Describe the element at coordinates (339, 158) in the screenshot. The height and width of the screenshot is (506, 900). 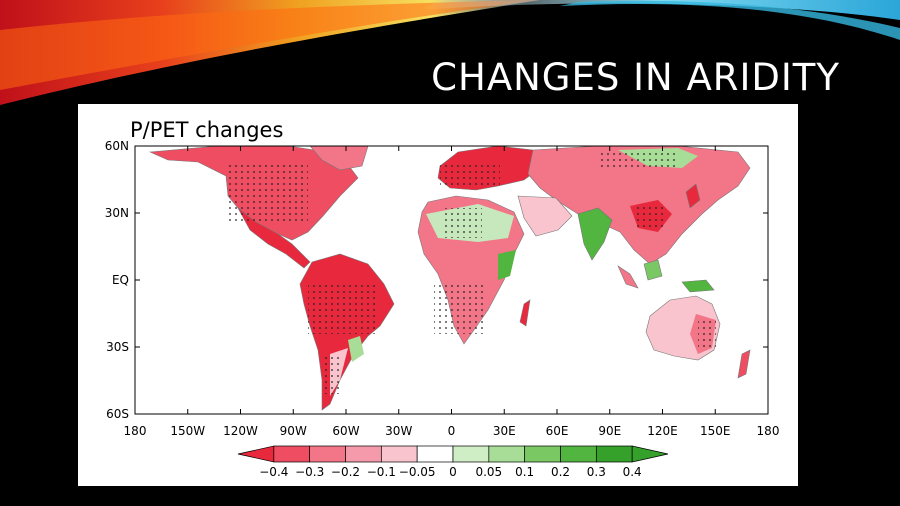
I see `greenland-shape` at that location.